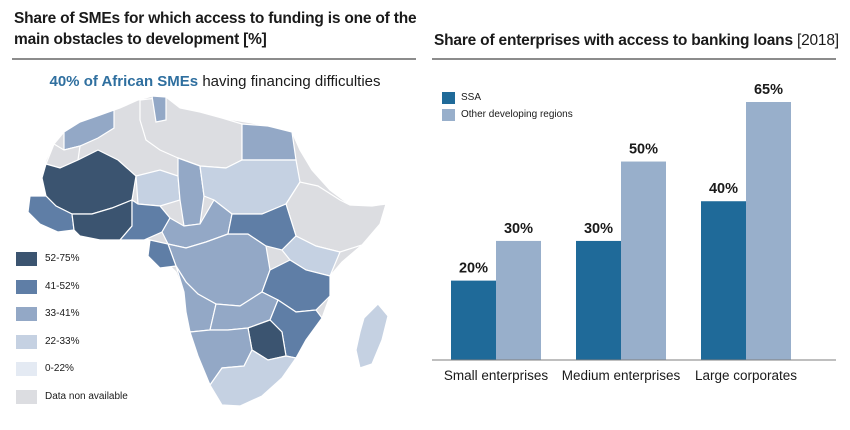 Image resolution: width=850 pixels, height=430 pixels. What do you see at coordinates (643, 150) in the screenshot?
I see `bar-value-label: 50%` at bounding box center [643, 150].